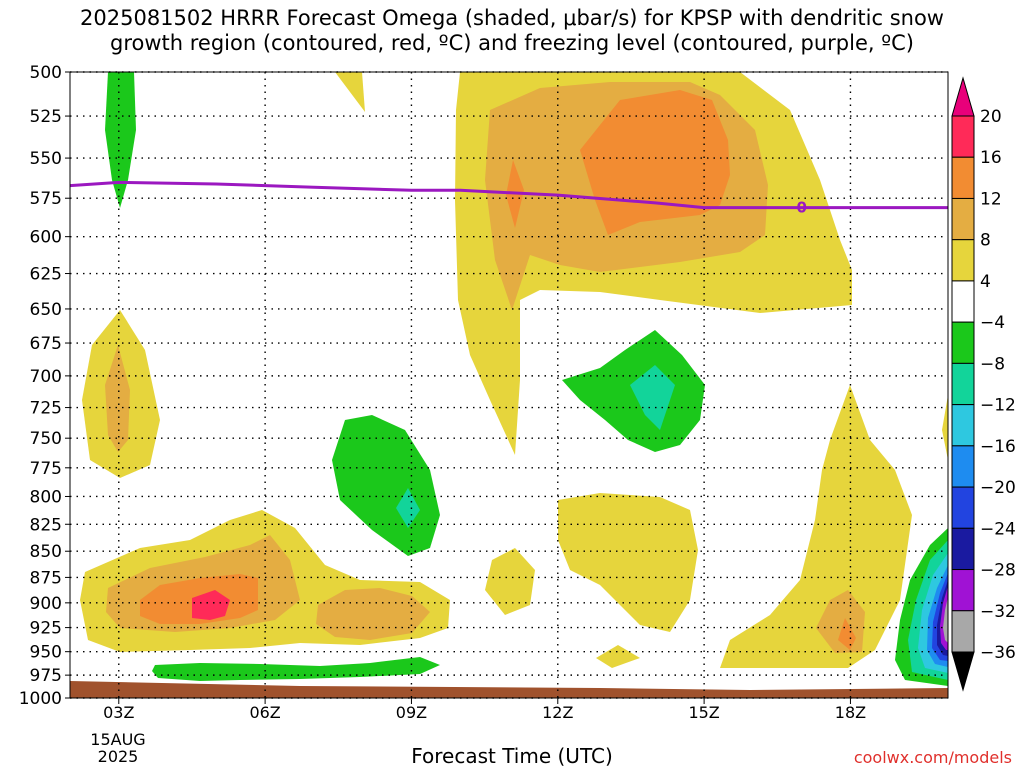  I want to click on y-tick-label: 725, so click(46, 409).